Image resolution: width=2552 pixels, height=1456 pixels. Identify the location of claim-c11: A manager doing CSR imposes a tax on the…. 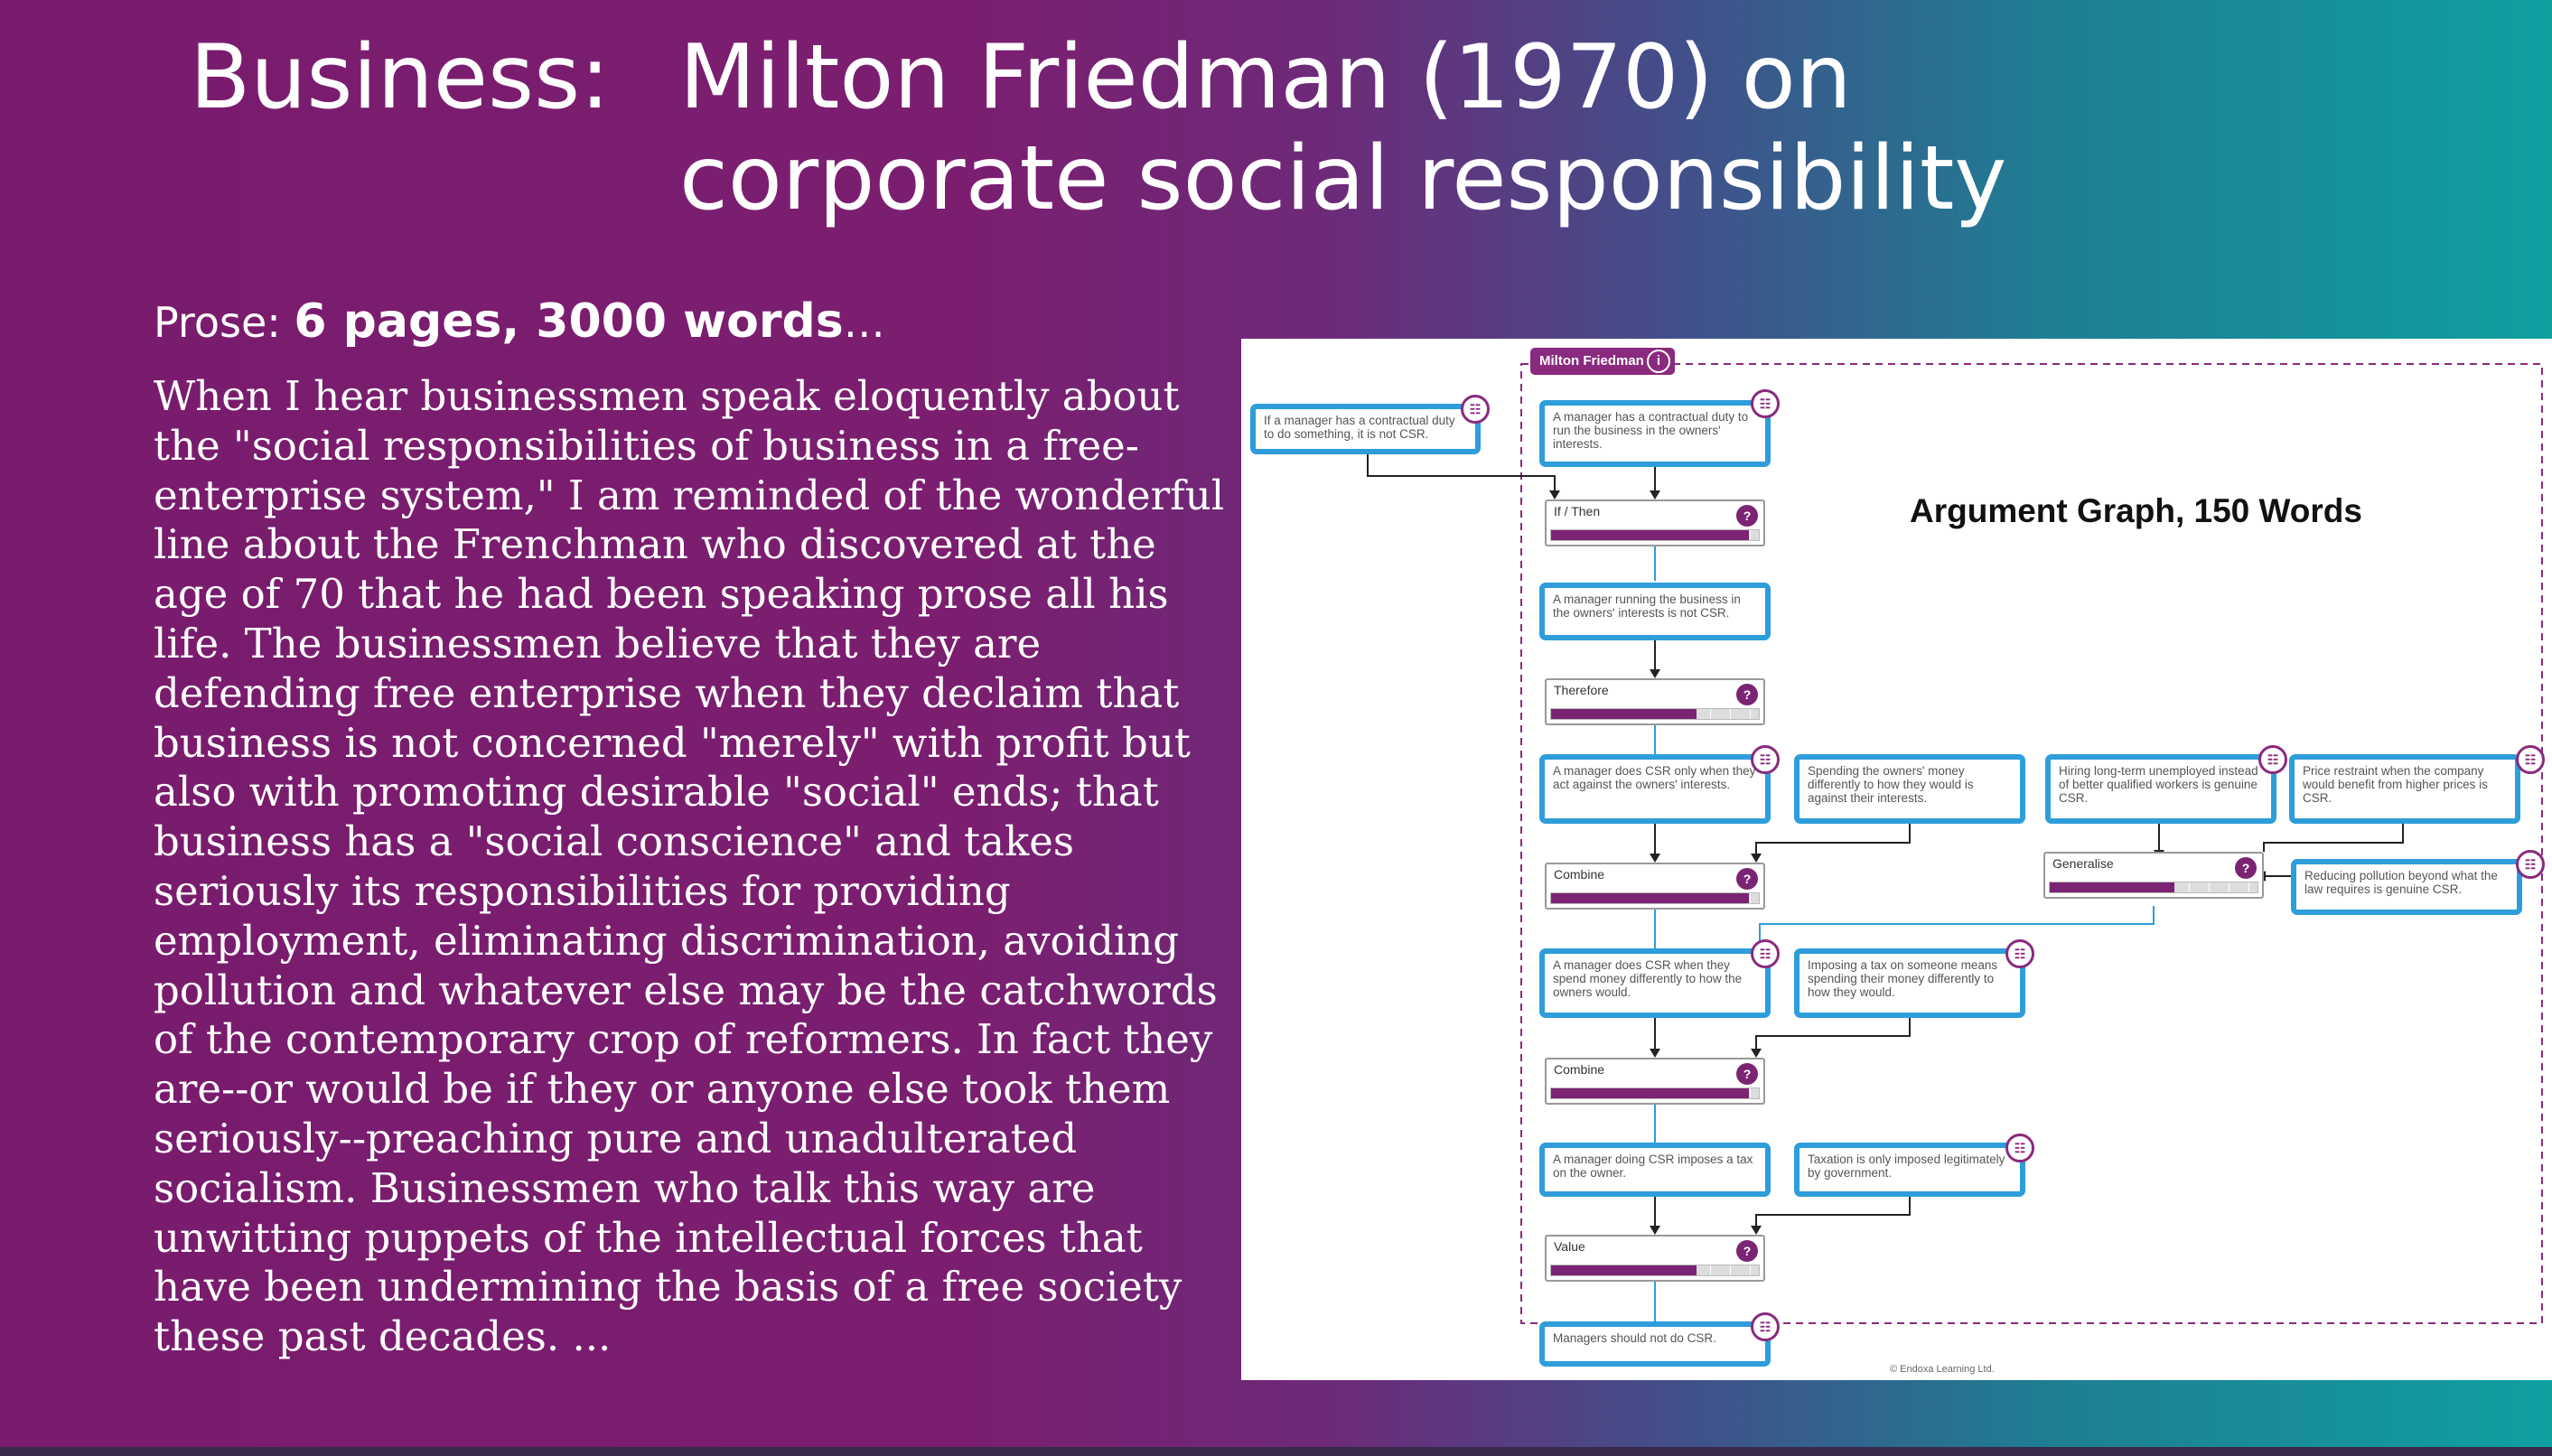
(1655, 1170).